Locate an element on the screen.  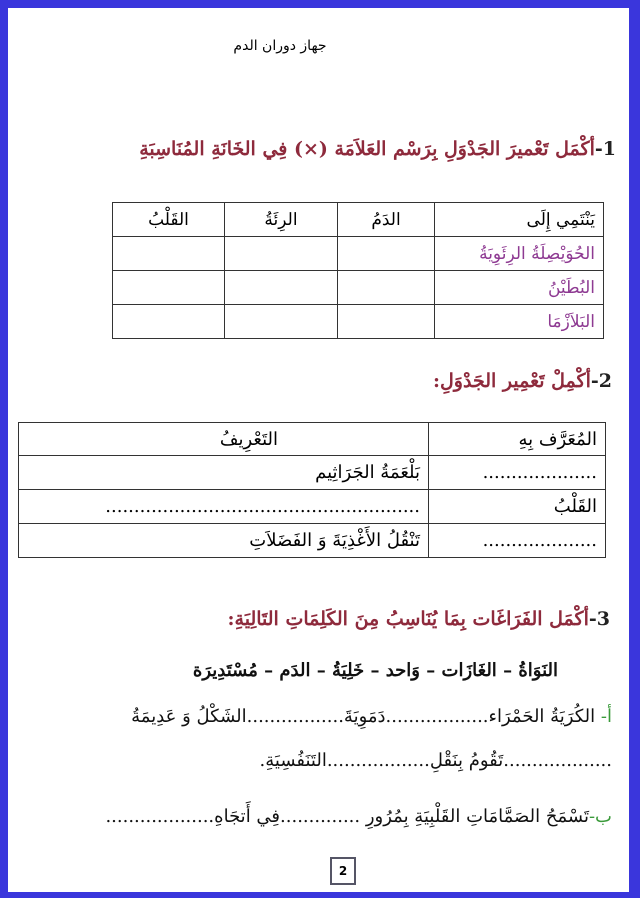
page-number: 2 is located at coordinates (343, 871).